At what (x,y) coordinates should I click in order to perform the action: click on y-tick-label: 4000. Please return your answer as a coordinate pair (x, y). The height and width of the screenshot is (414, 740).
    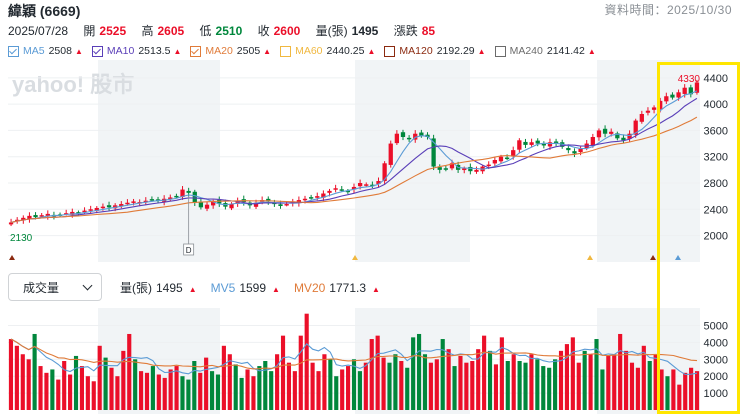
    Looking at the image, I should click on (716, 105).